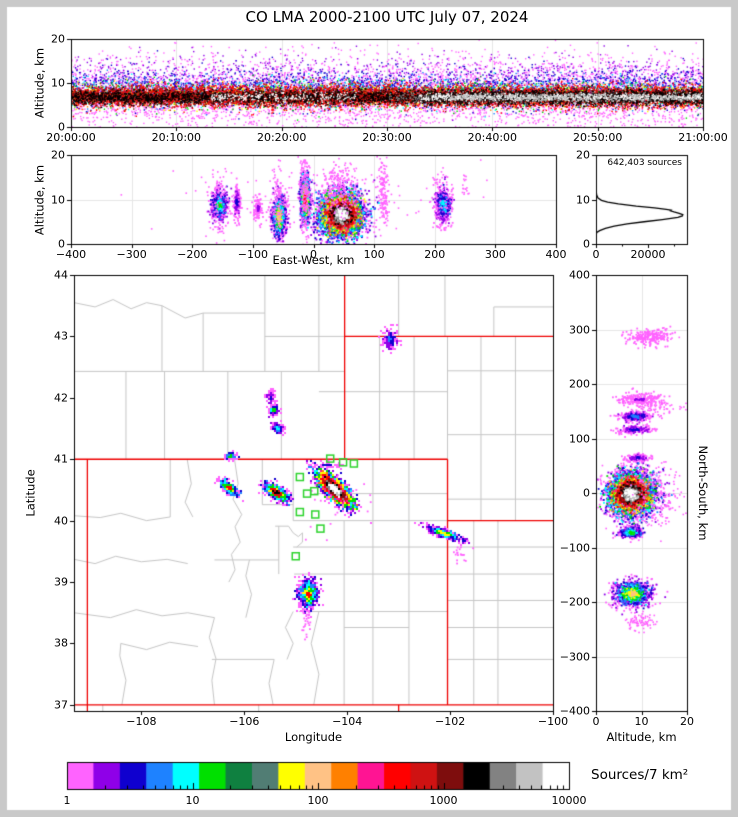 The image size is (738, 817). I want to click on time-axis-tick: 20:40:00, so click(492, 137).